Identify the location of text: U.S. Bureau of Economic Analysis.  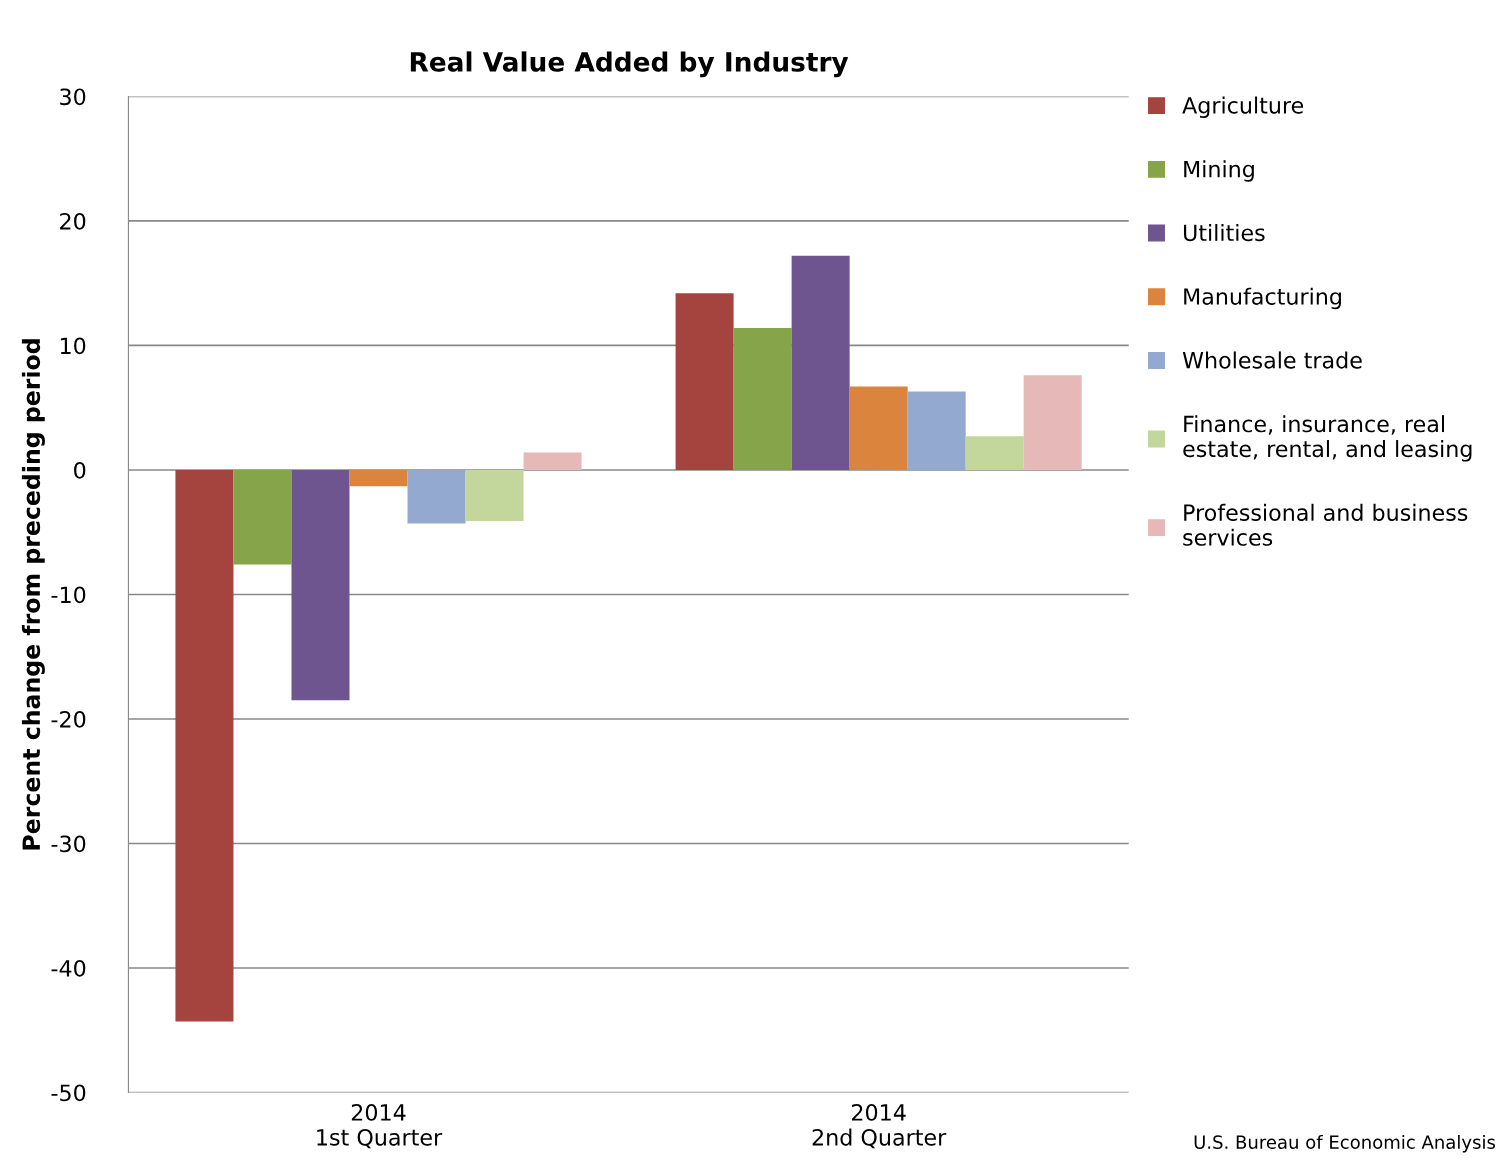
(1345, 1144).